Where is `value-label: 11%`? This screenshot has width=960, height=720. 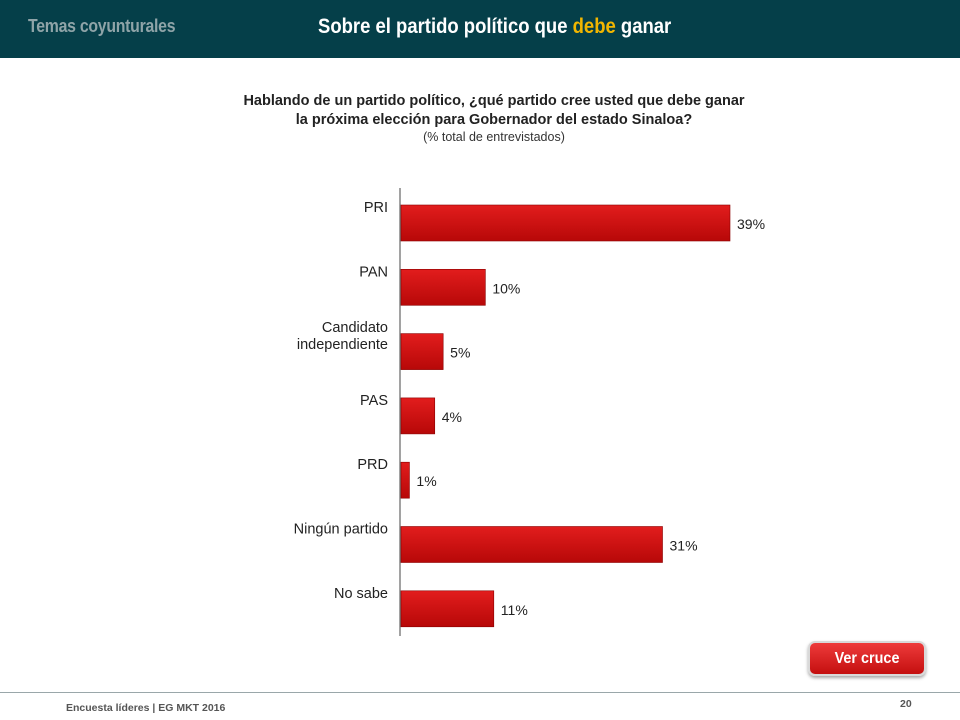 value-label: 11% is located at coordinates (514, 610).